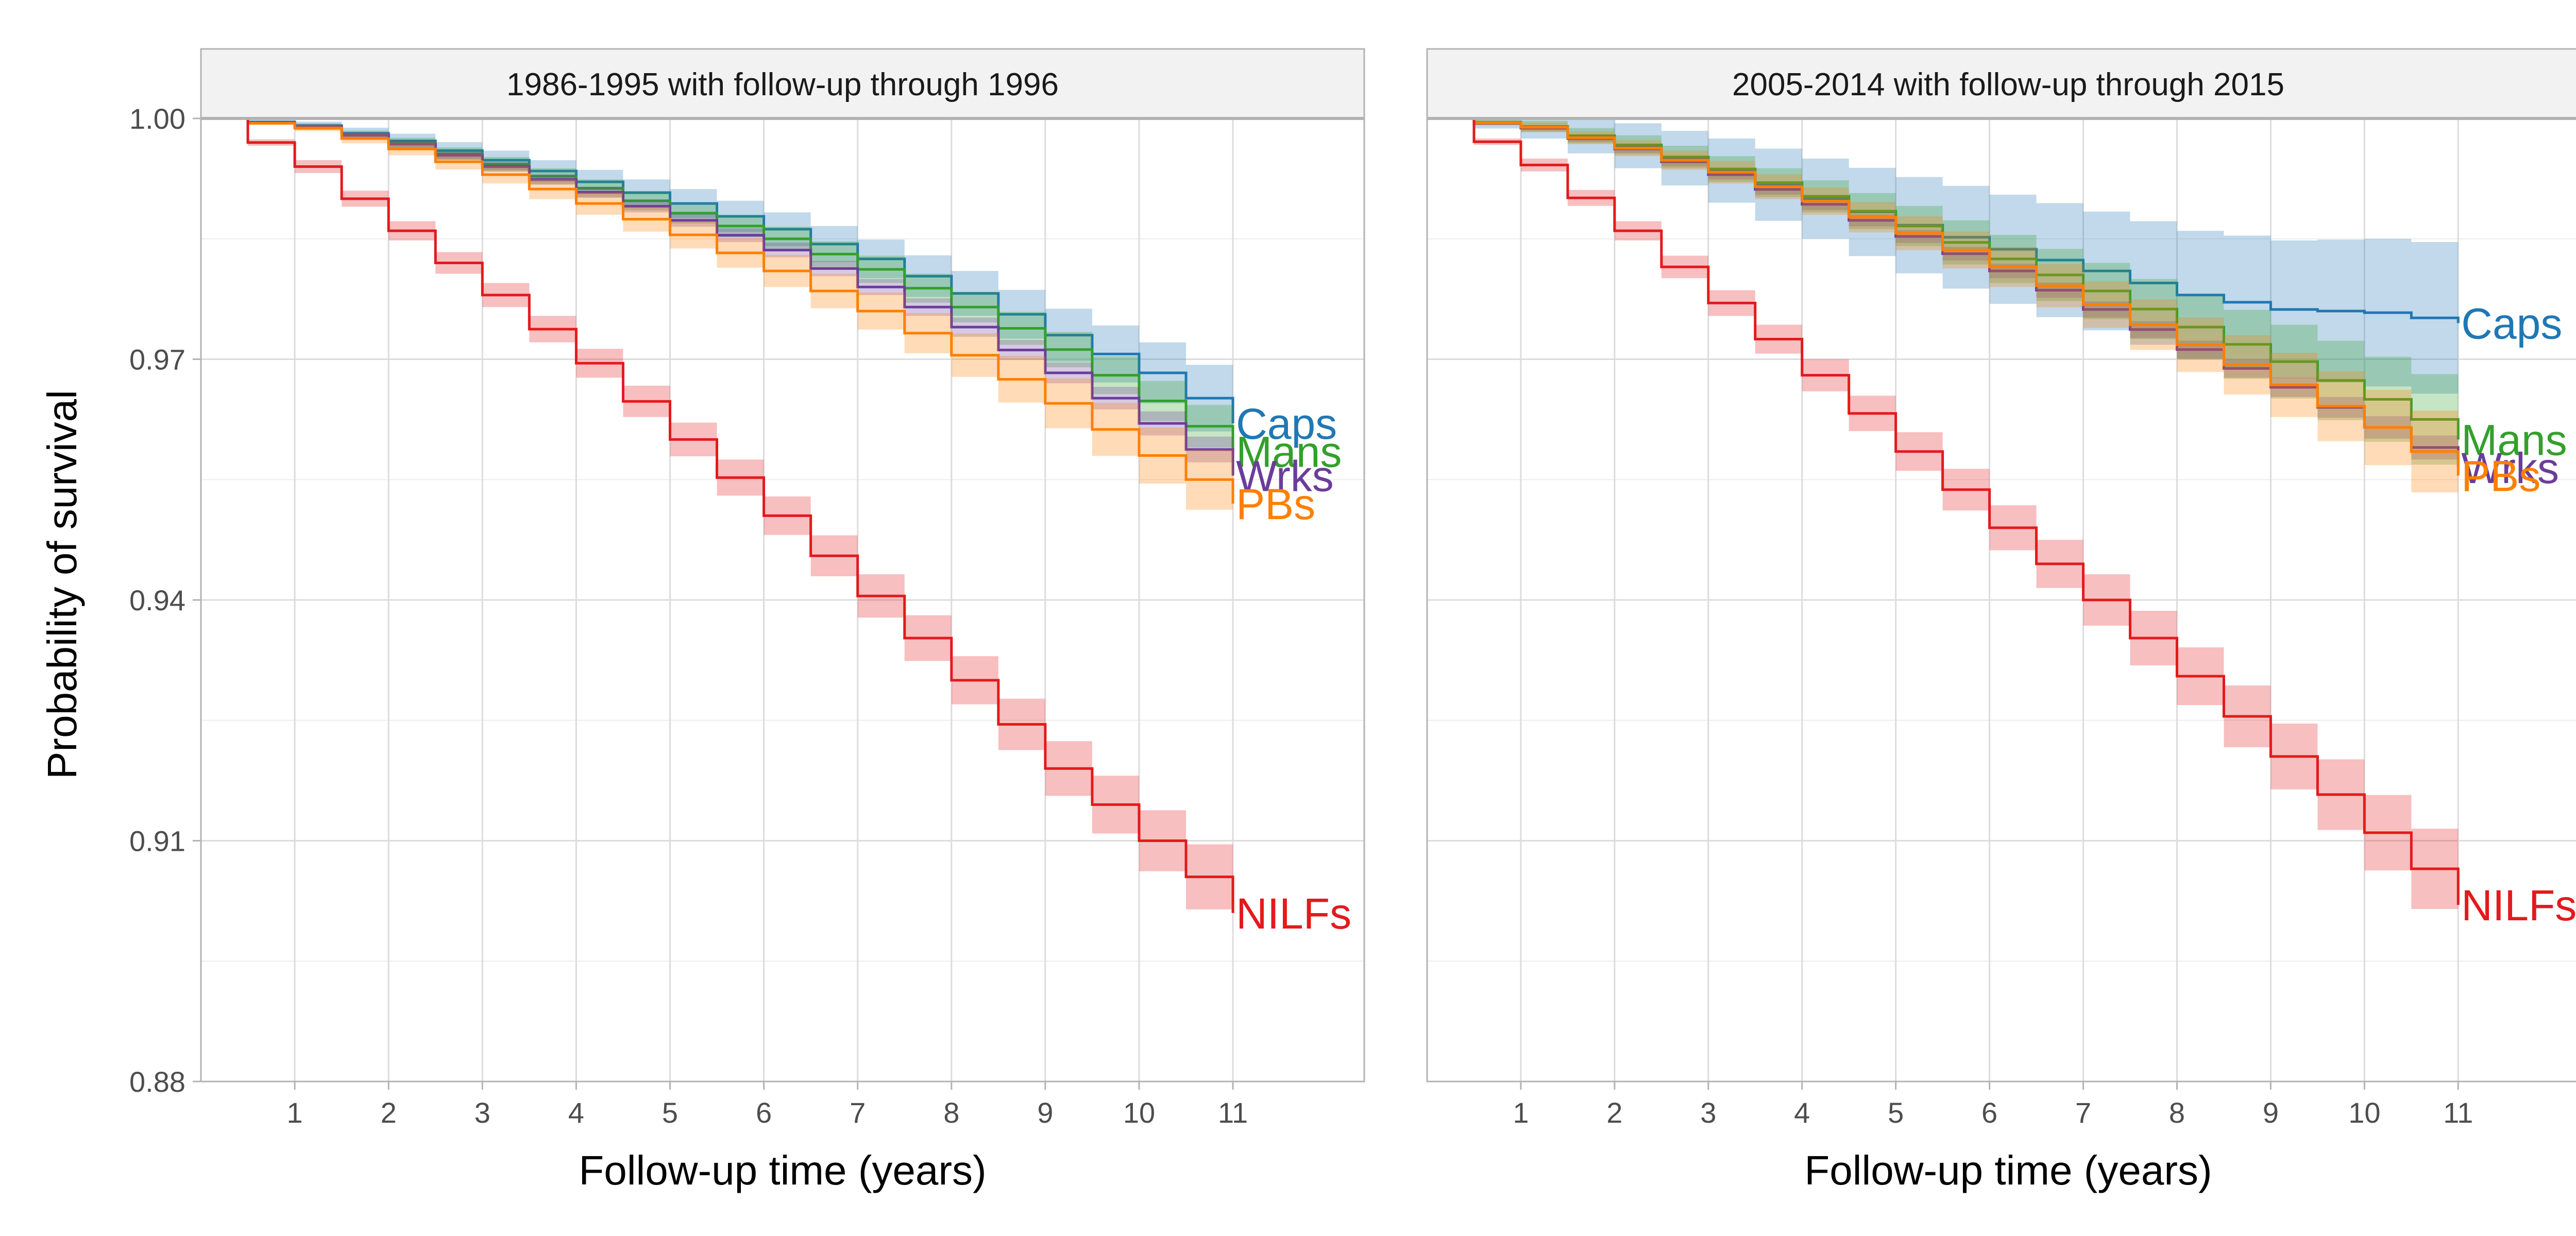 Image resolution: width=2576 pixels, height=1236 pixels. What do you see at coordinates (62, 584) in the screenshot?
I see `y-axis-title: Probability of survival` at bounding box center [62, 584].